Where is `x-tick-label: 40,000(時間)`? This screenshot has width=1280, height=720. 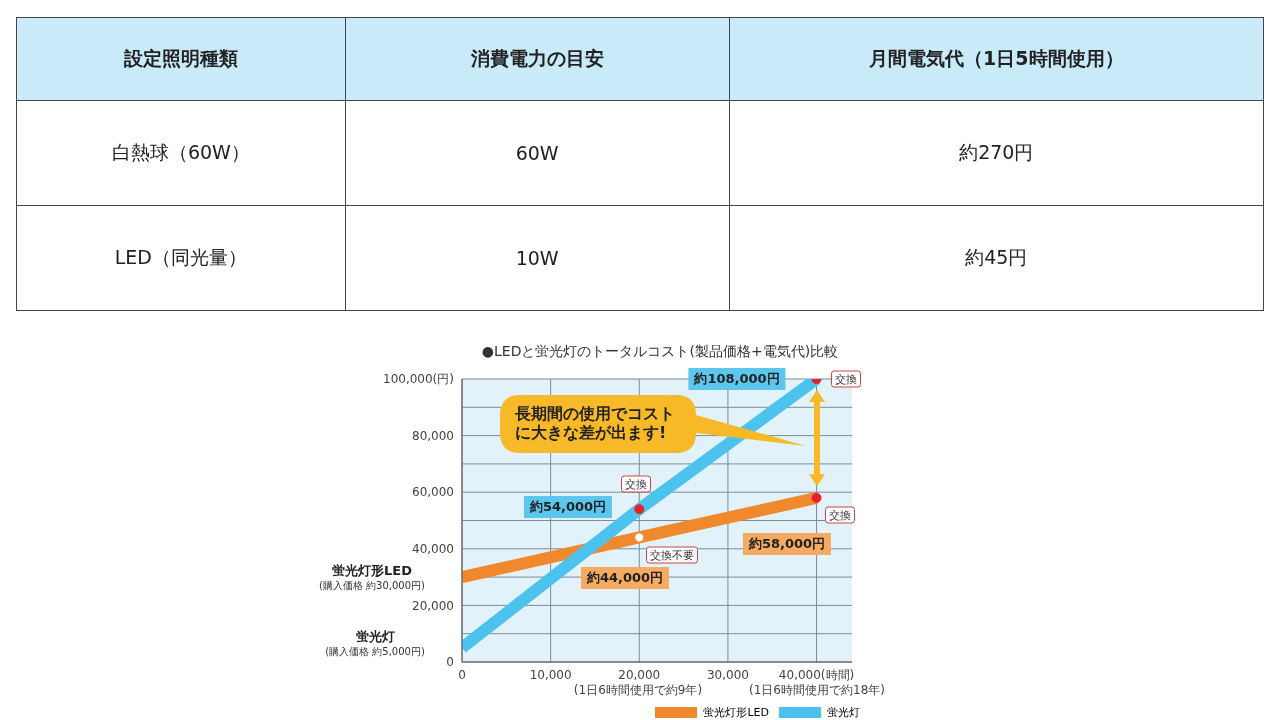
x-tick-label: 40,000(時間) is located at coordinates (816, 674).